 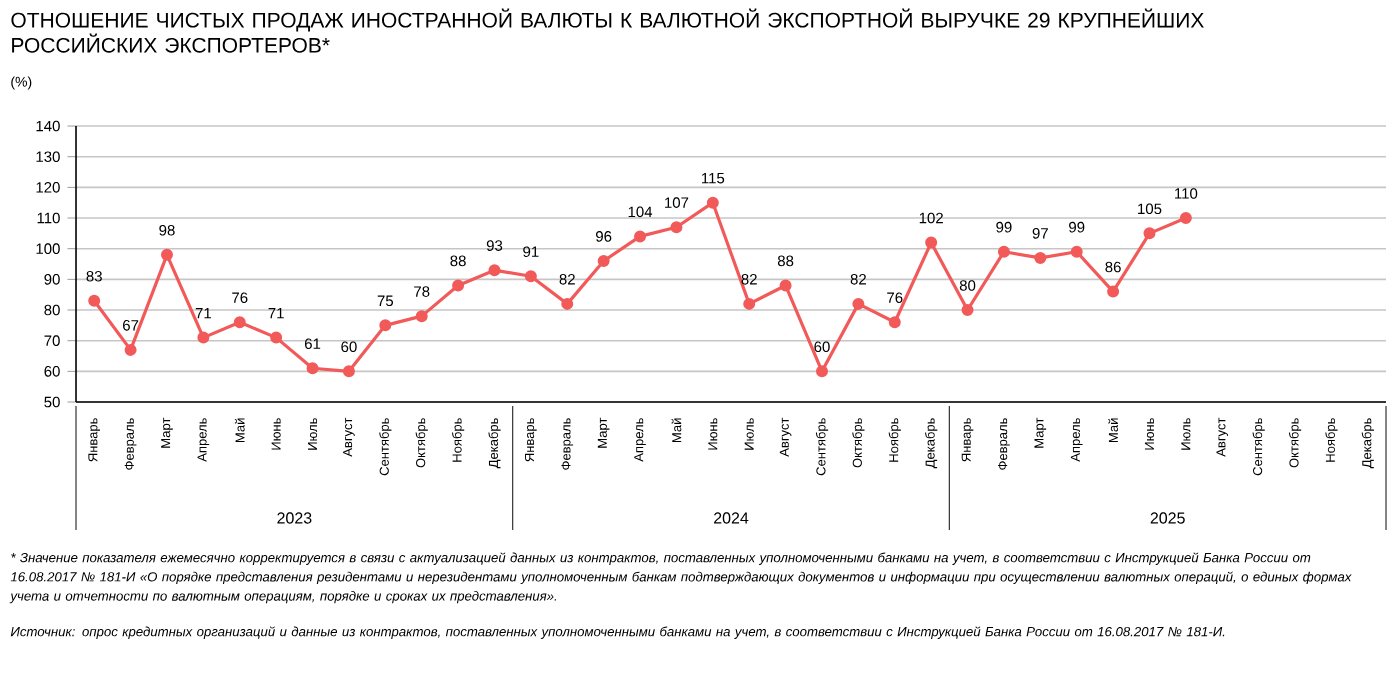 I want to click on text: 2025, so click(x=1167, y=518).